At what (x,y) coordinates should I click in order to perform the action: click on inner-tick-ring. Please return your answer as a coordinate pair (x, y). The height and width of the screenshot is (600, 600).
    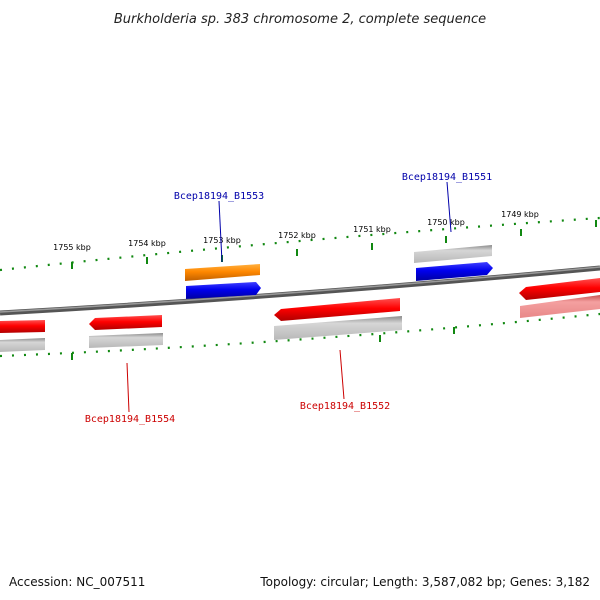
    Looking at the image, I should click on (300, 335).